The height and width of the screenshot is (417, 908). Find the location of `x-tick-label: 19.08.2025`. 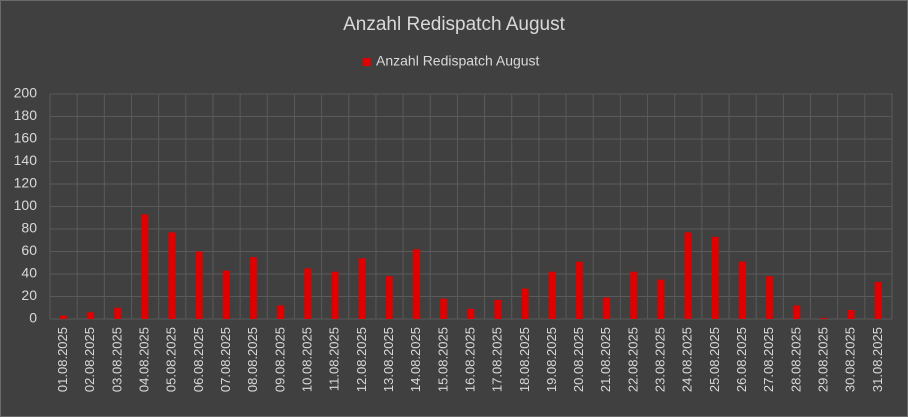

x-tick-label: 19.08.2025 is located at coordinates (551, 359).